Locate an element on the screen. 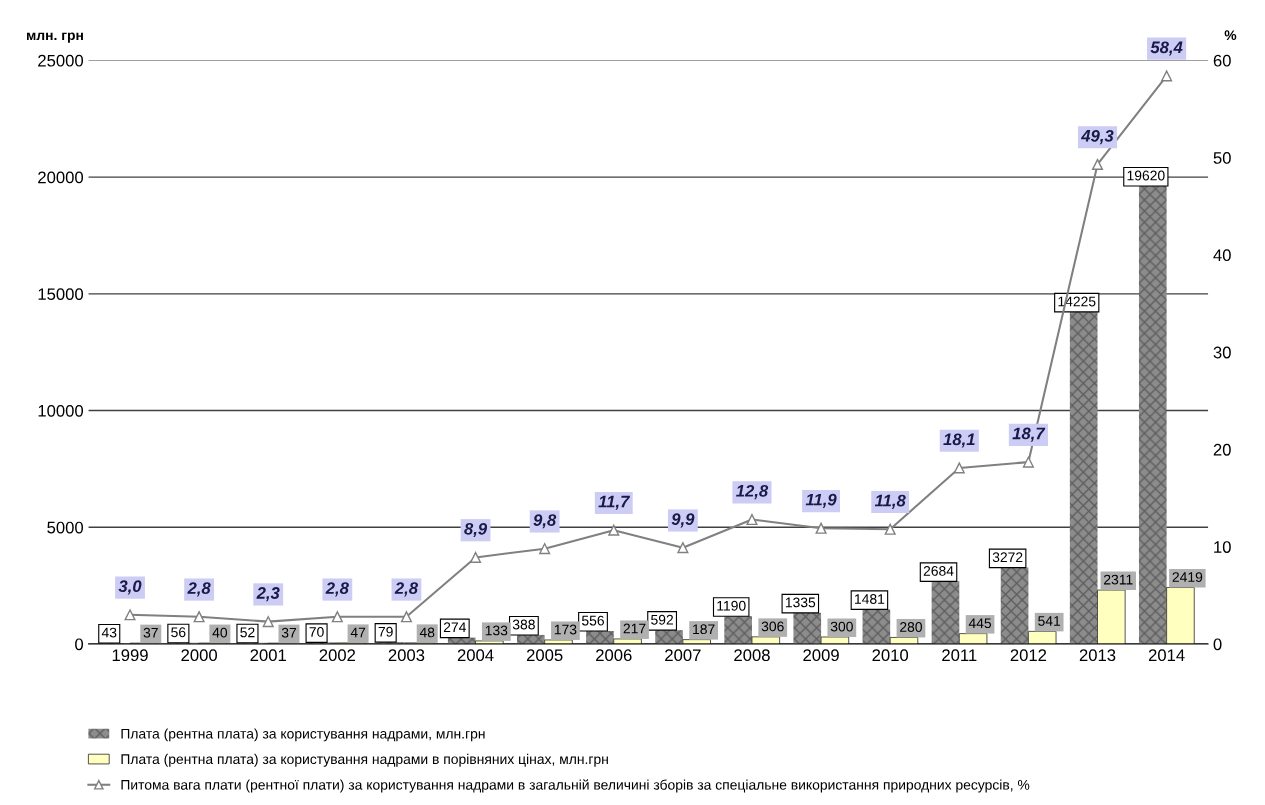 The width and height of the screenshot is (1265, 805). data-label: 43 is located at coordinates (109, 632).